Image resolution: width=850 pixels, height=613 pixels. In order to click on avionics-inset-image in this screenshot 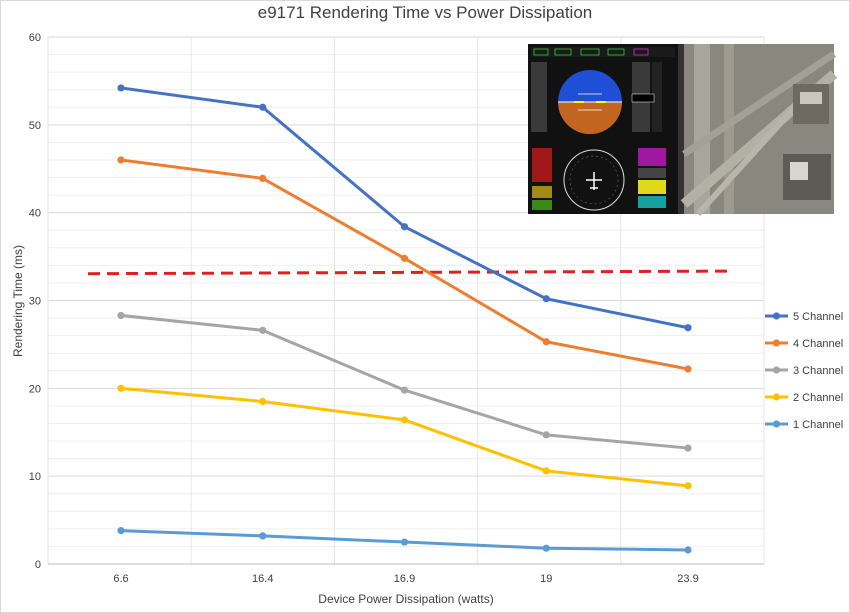, I will do `click(683, 130)`.